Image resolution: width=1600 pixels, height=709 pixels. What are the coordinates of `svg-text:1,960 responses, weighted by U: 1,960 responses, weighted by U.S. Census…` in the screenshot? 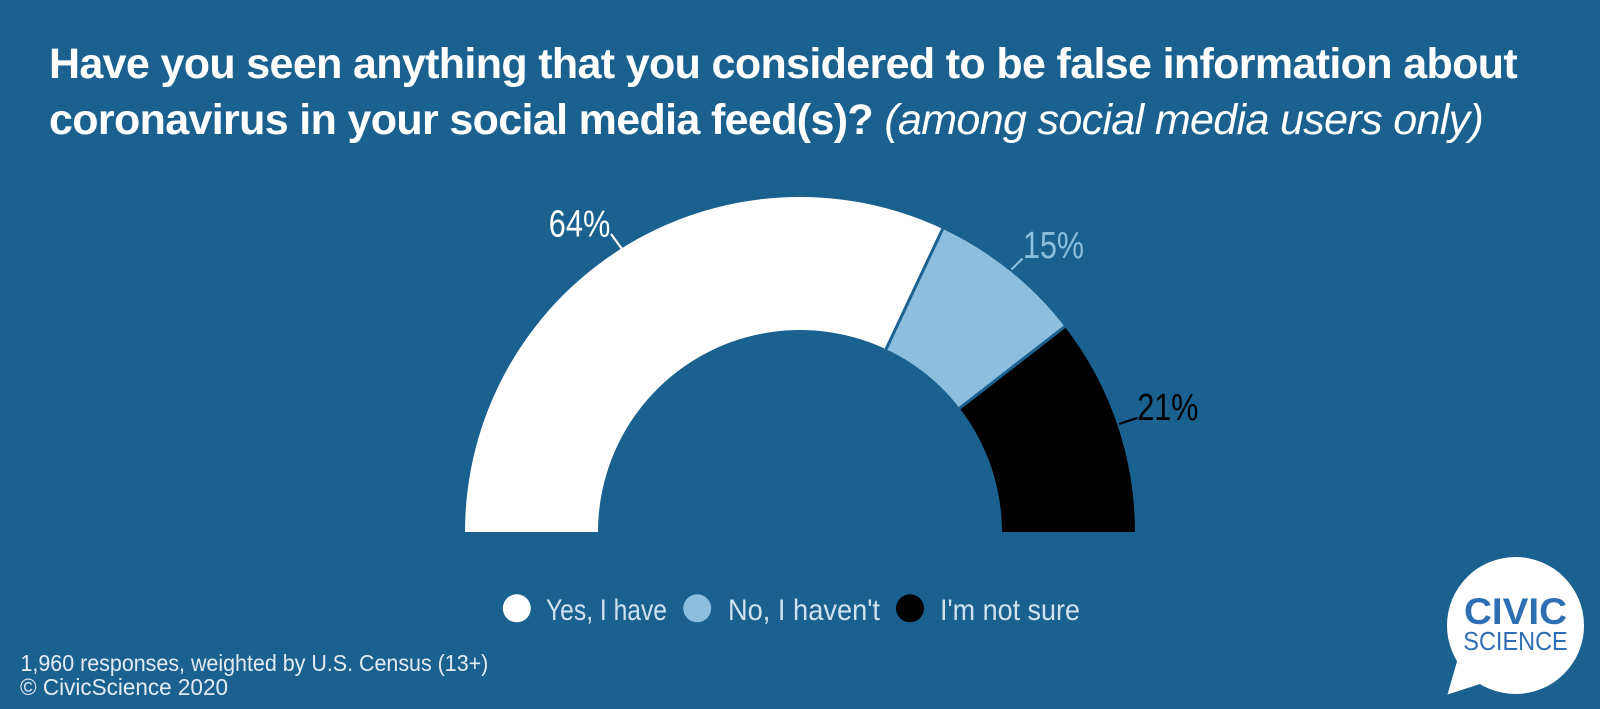 It's located at (255, 663).